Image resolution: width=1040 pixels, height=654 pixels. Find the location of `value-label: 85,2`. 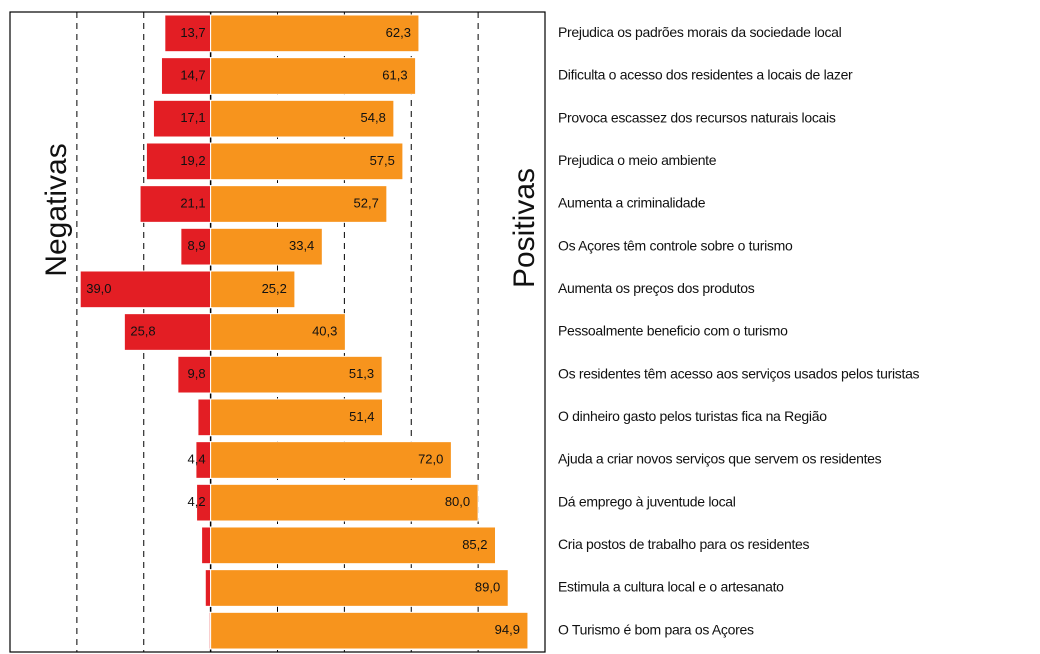

value-label: 85,2 is located at coordinates (474, 544).